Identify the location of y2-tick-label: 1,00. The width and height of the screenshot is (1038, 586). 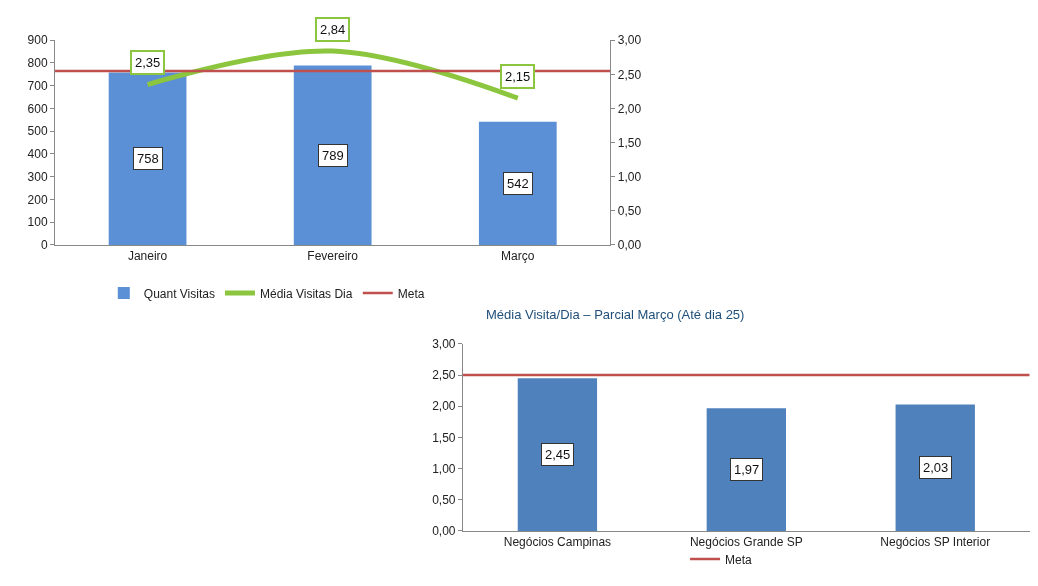
(629, 176).